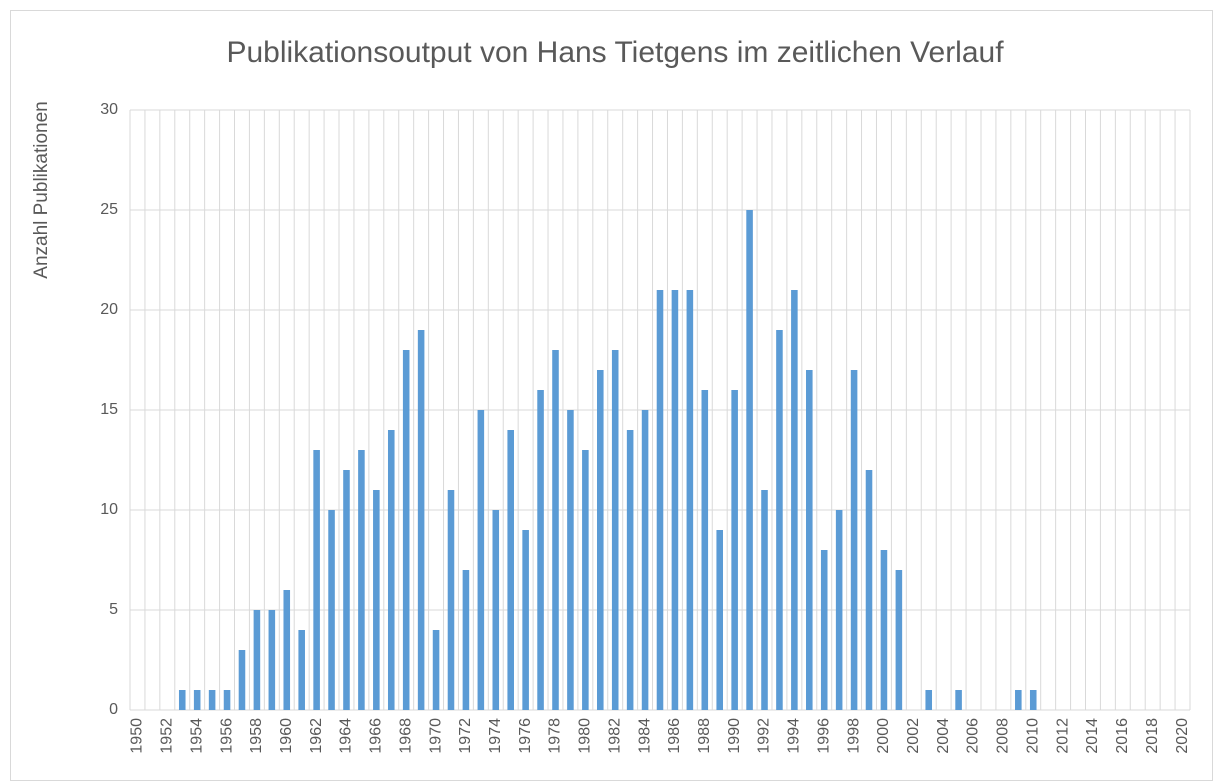 This screenshot has height=783, width=1215. I want to click on y-tick-label: 30, so click(109, 109).